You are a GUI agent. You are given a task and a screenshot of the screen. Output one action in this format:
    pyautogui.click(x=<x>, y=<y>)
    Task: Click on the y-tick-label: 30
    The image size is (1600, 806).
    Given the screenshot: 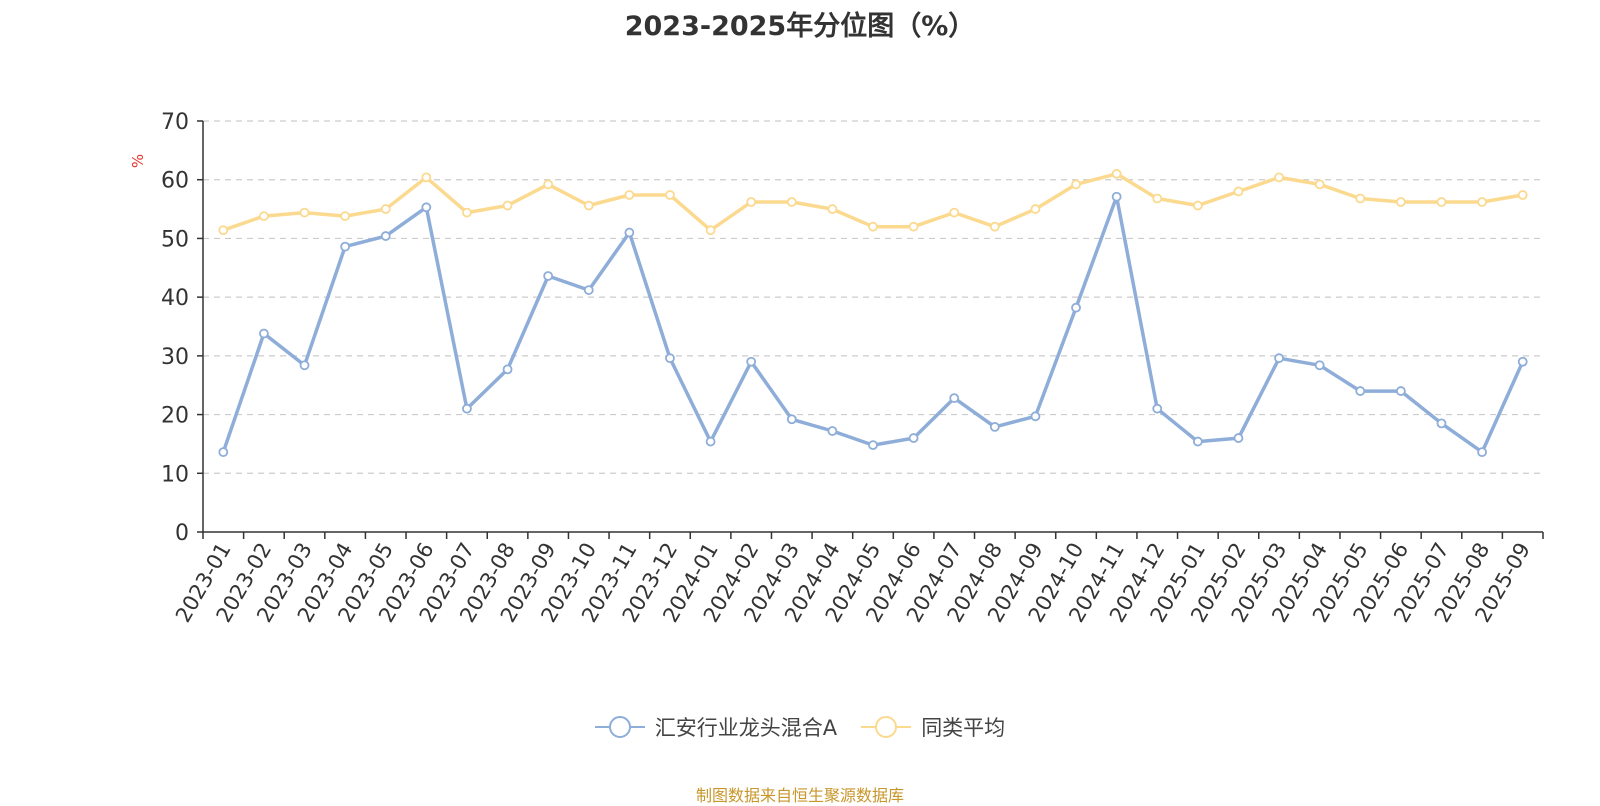 What is the action you would take?
    pyautogui.click(x=175, y=357)
    